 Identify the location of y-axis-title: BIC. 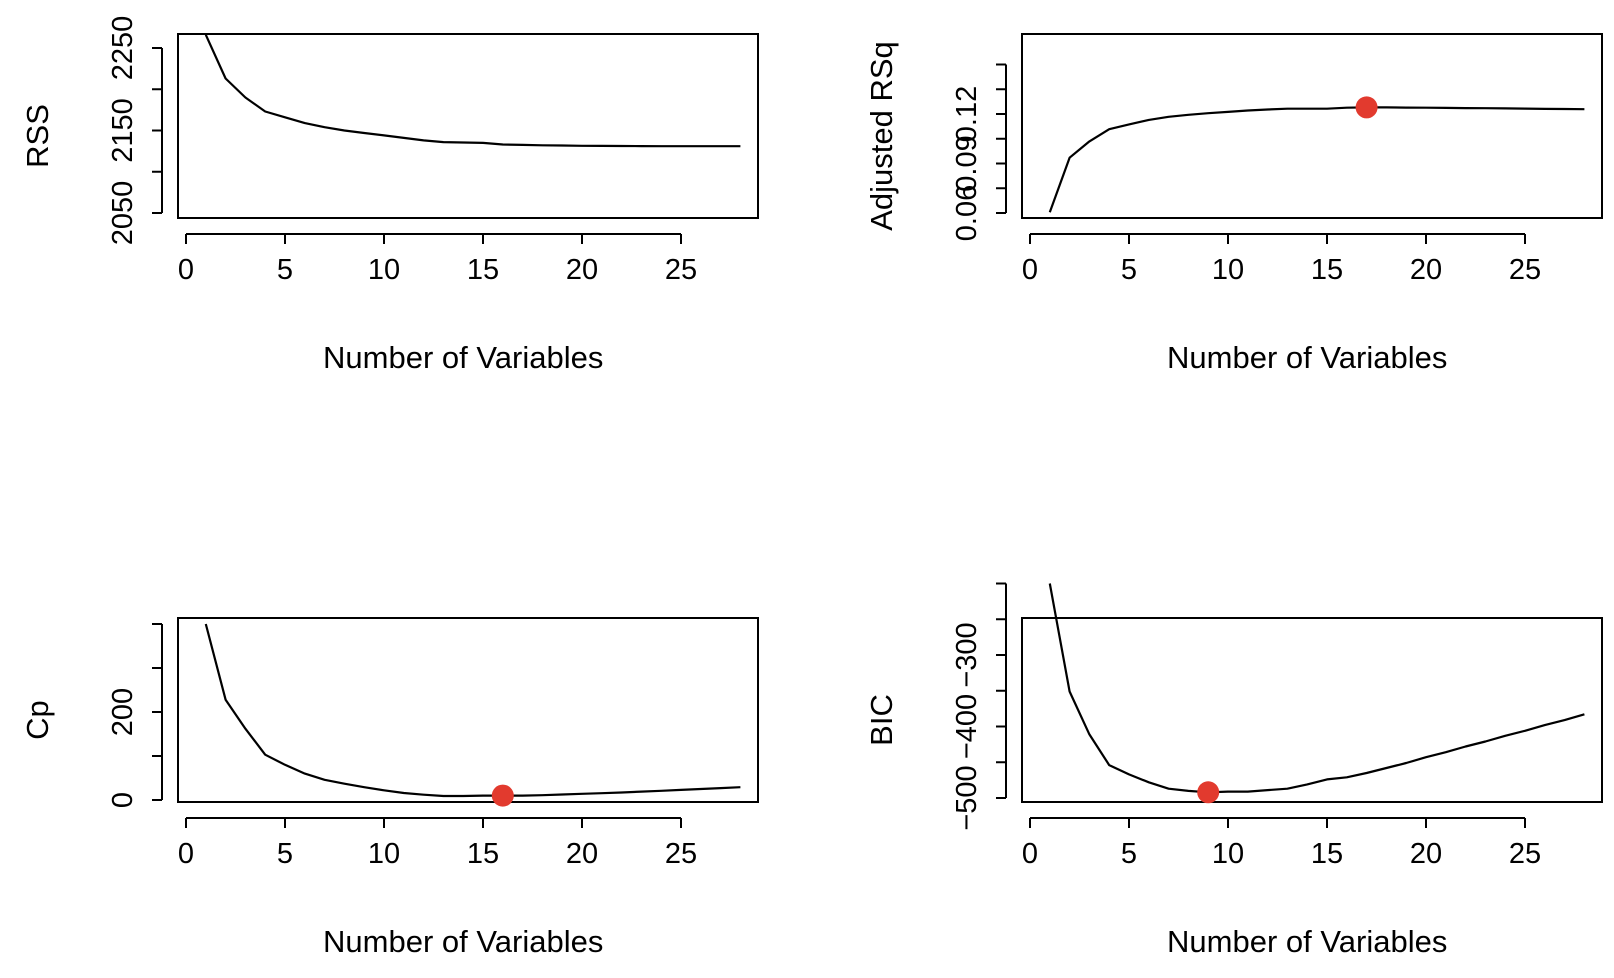
(881, 720).